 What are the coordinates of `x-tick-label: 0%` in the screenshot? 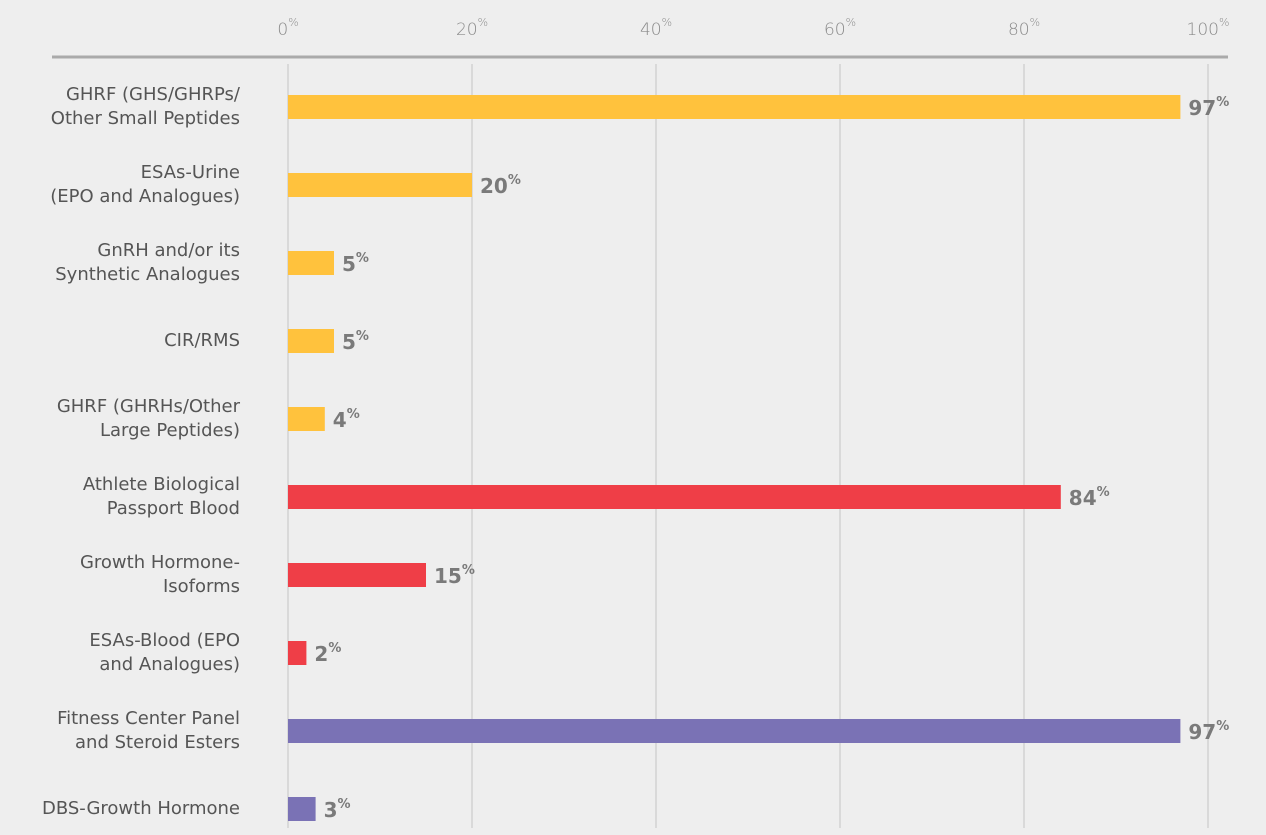 It's located at (287, 28).